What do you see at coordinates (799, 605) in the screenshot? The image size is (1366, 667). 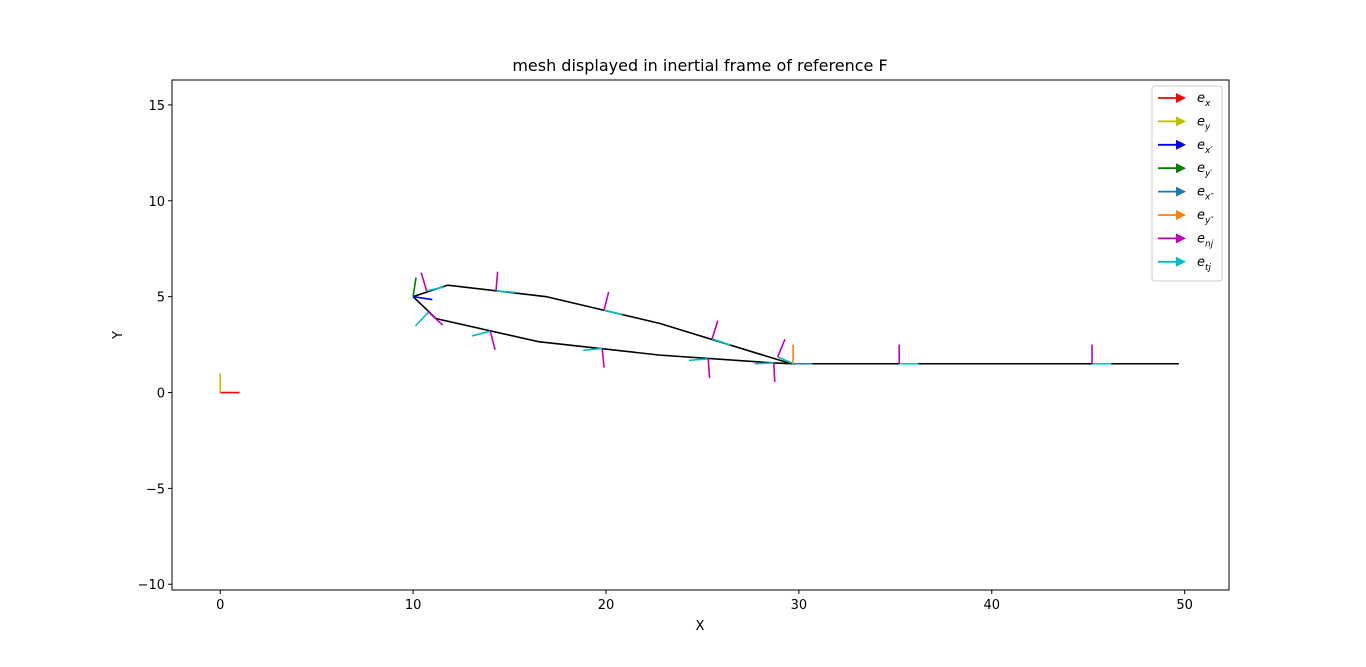 I see `x-tick-label: 30` at bounding box center [799, 605].